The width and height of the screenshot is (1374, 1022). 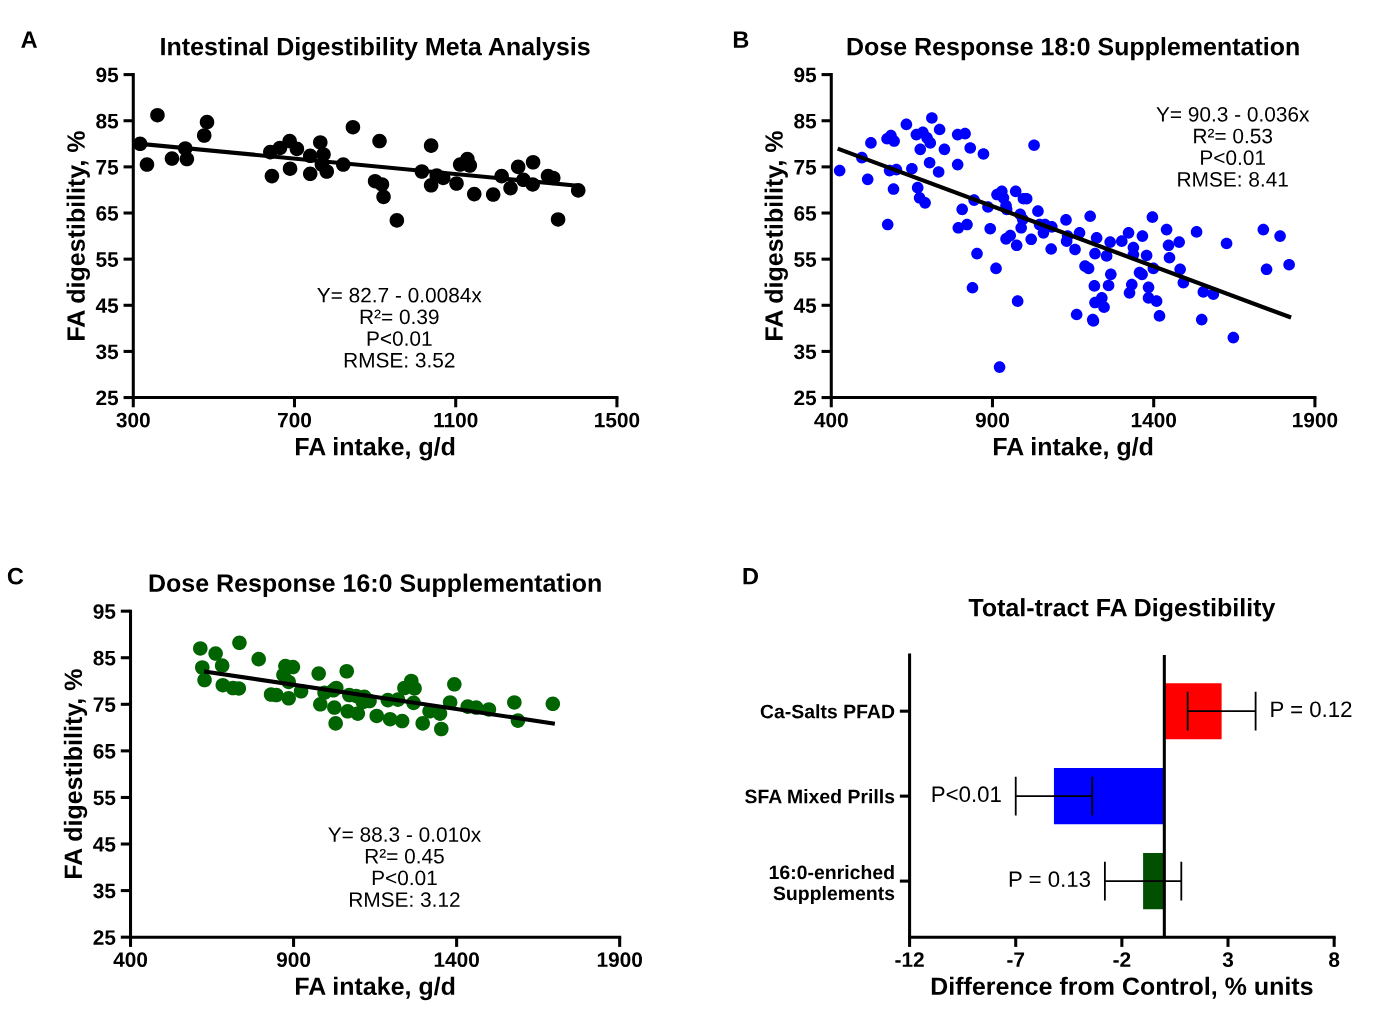 What do you see at coordinates (617, 420) in the screenshot?
I see `x-tick-label: 1500` at bounding box center [617, 420].